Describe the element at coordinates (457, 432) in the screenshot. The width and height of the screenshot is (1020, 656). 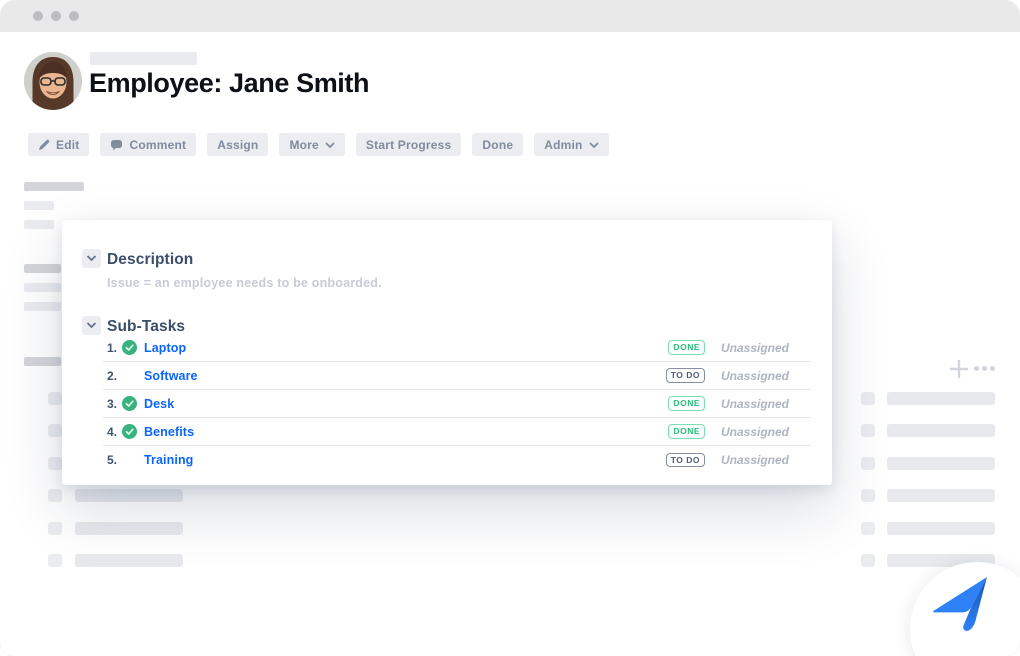
I see `subtask-row: 4. Benefits DONE Unassigned` at that location.